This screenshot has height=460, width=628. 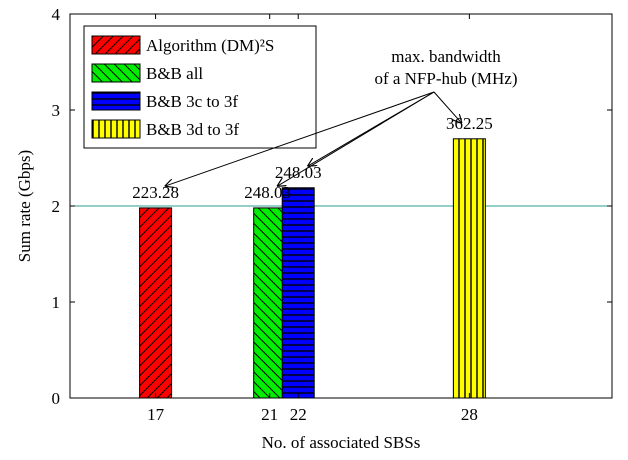 What do you see at coordinates (155, 192) in the screenshot?
I see `bar-data-label-1: 223.28` at bounding box center [155, 192].